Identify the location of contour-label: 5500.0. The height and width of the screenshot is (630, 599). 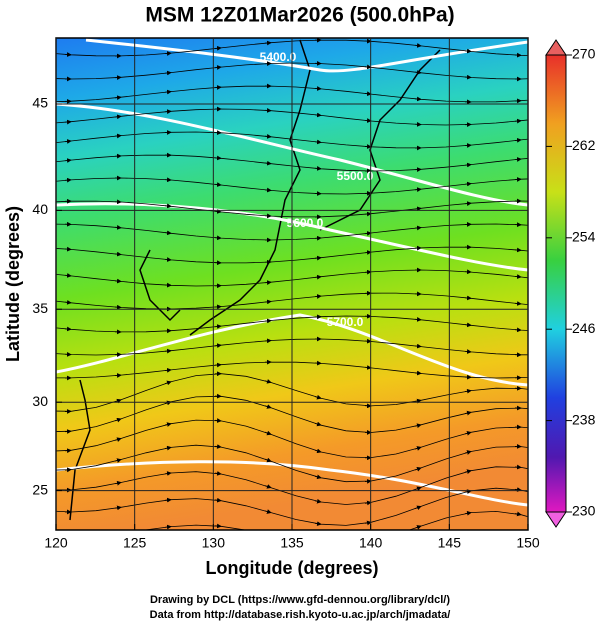
(355, 176).